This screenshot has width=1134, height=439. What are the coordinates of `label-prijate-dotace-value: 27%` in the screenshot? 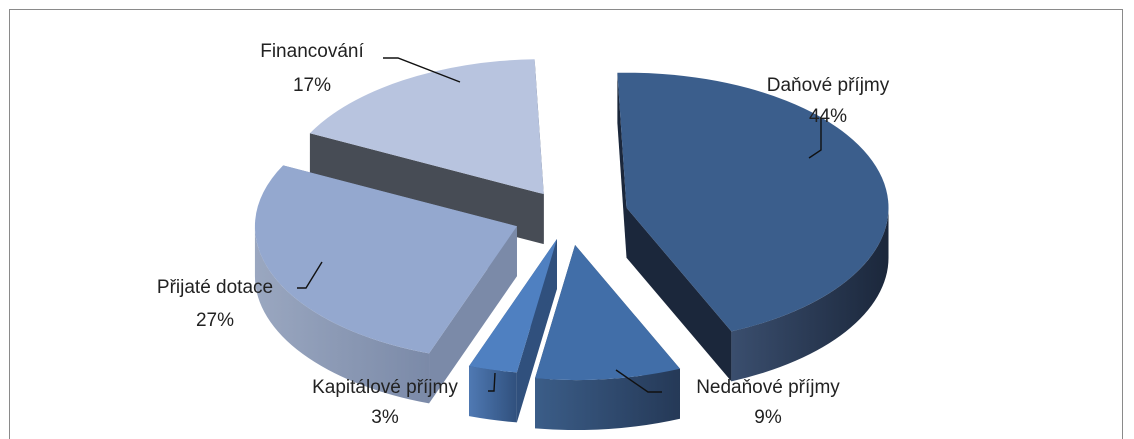 It's located at (215, 320).